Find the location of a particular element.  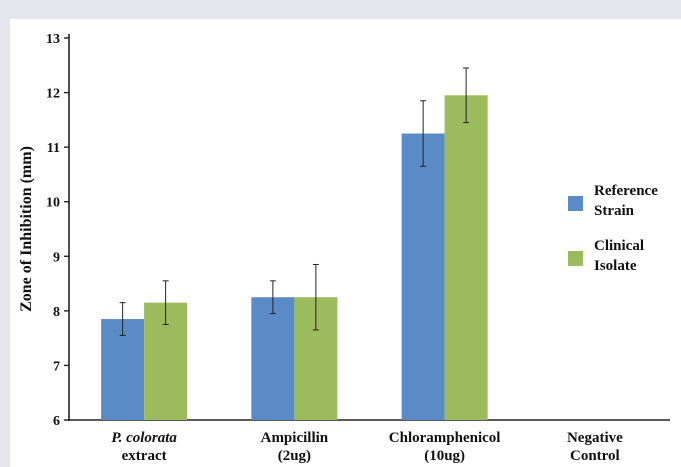

y-tick-label: 9 is located at coordinates (56, 257).